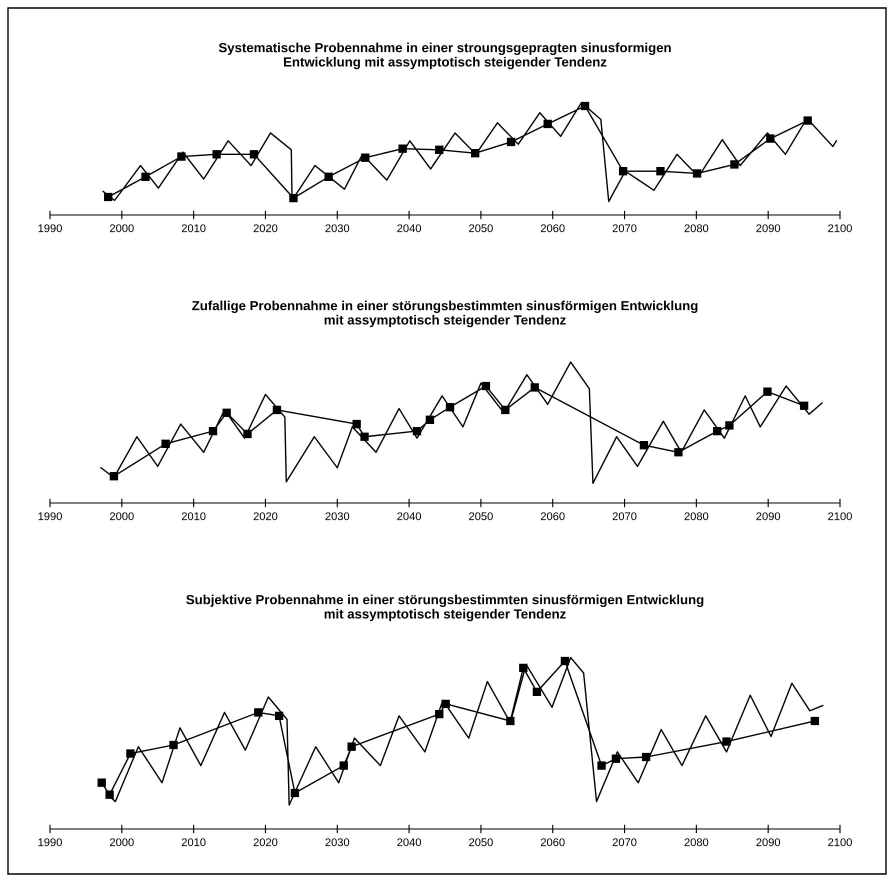 This screenshot has width=894, height=882. Describe the element at coordinates (445, 314) in the screenshot. I see `chart-title: Zufallige Probennahme in einer störungsbestimmten sinusförmigen Entwicklung mit assymptotisch steigender Tendenz` at that location.